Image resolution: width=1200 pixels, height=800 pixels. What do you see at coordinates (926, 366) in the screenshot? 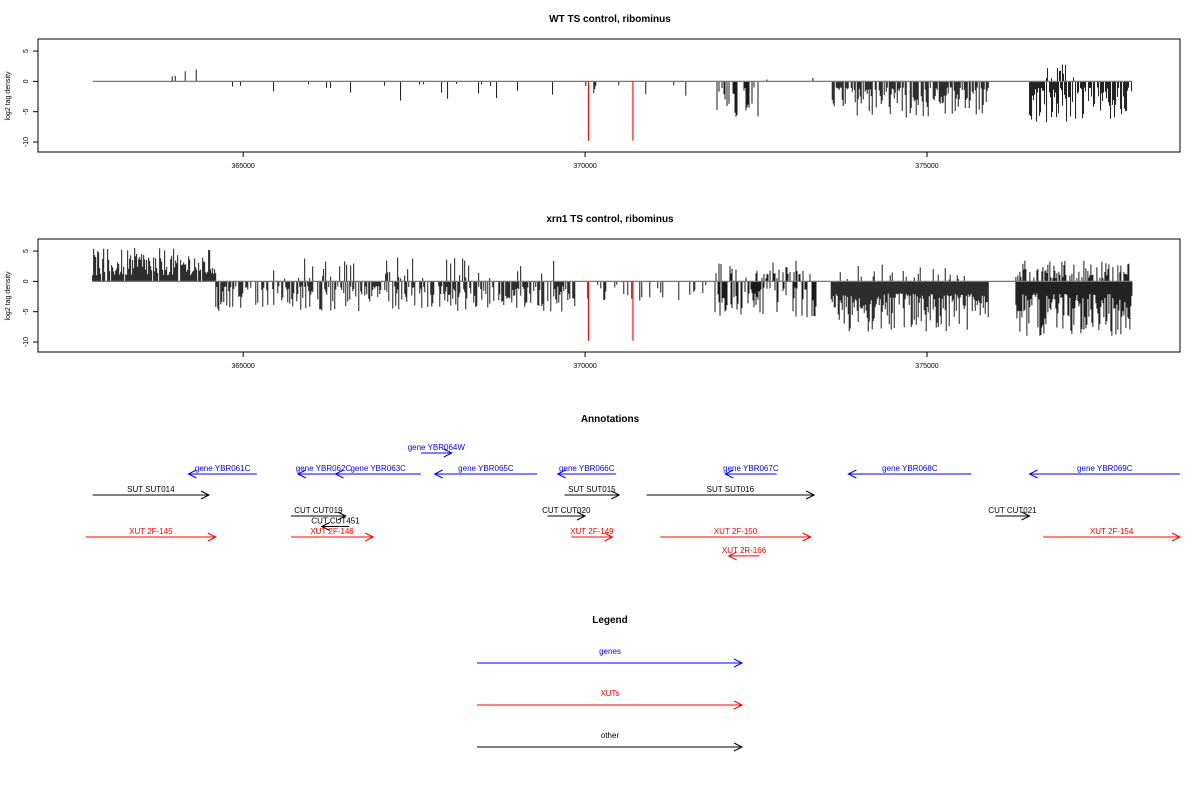
I see `x-tick-label: 375000` at bounding box center [926, 366].